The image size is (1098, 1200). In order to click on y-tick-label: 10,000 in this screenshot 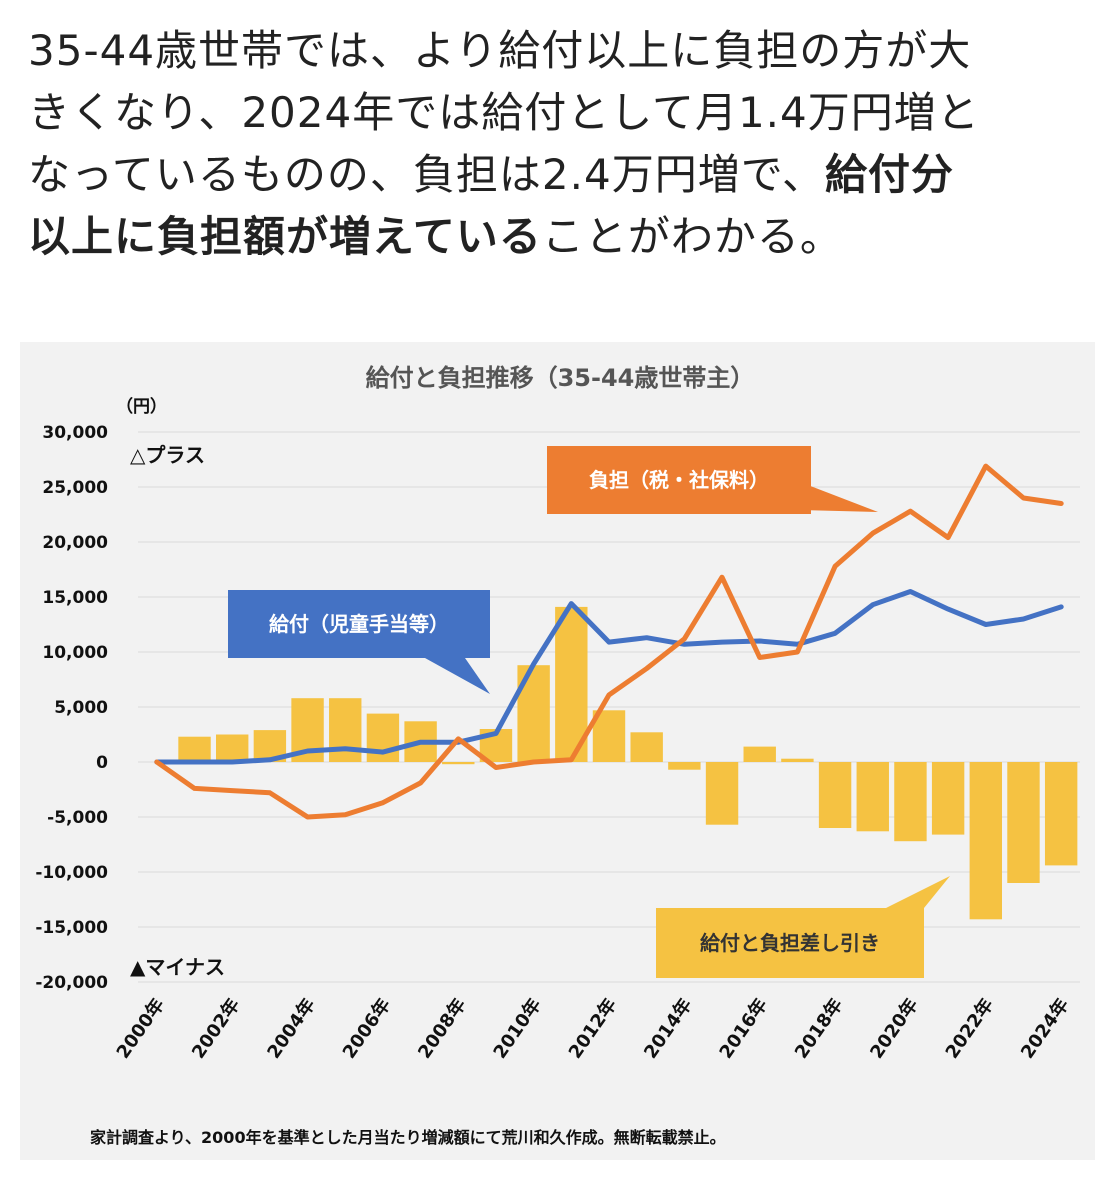, I will do `click(75, 653)`.